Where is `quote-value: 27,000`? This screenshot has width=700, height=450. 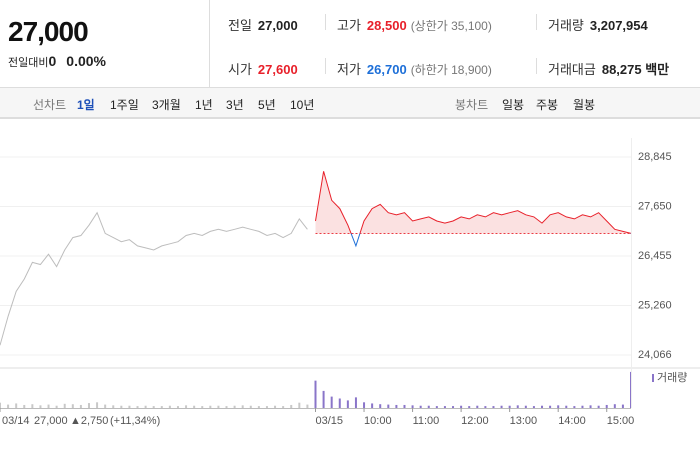
quote-value: 27,000 is located at coordinates (277, 25).